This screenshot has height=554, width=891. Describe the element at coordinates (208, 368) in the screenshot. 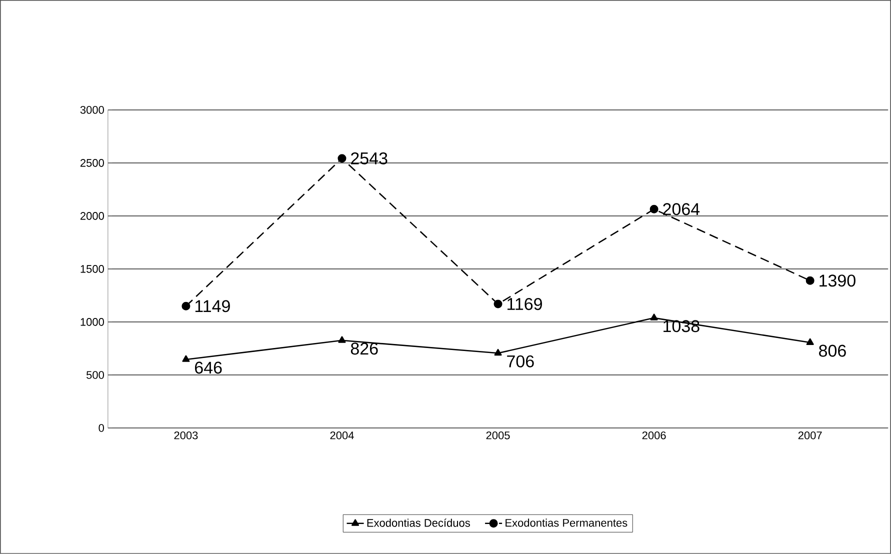

I see `data-label: 646` at that location.